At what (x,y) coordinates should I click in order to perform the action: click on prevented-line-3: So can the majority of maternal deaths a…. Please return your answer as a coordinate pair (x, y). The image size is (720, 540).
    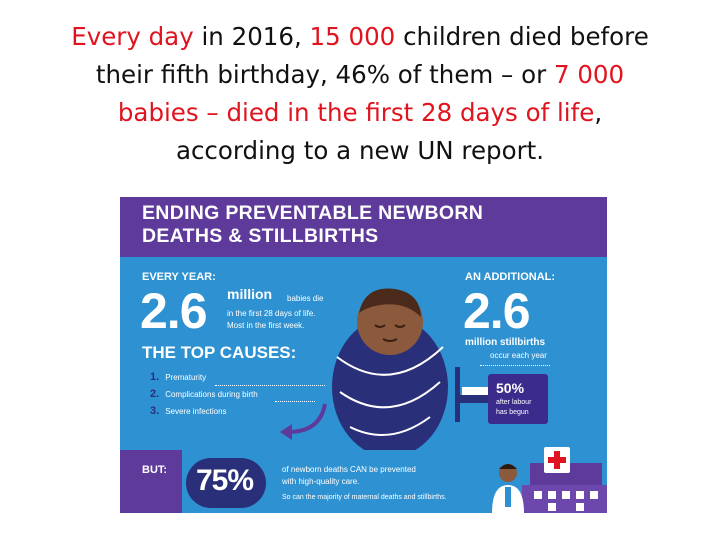
    Looking at the image, I should click on (364, 497).